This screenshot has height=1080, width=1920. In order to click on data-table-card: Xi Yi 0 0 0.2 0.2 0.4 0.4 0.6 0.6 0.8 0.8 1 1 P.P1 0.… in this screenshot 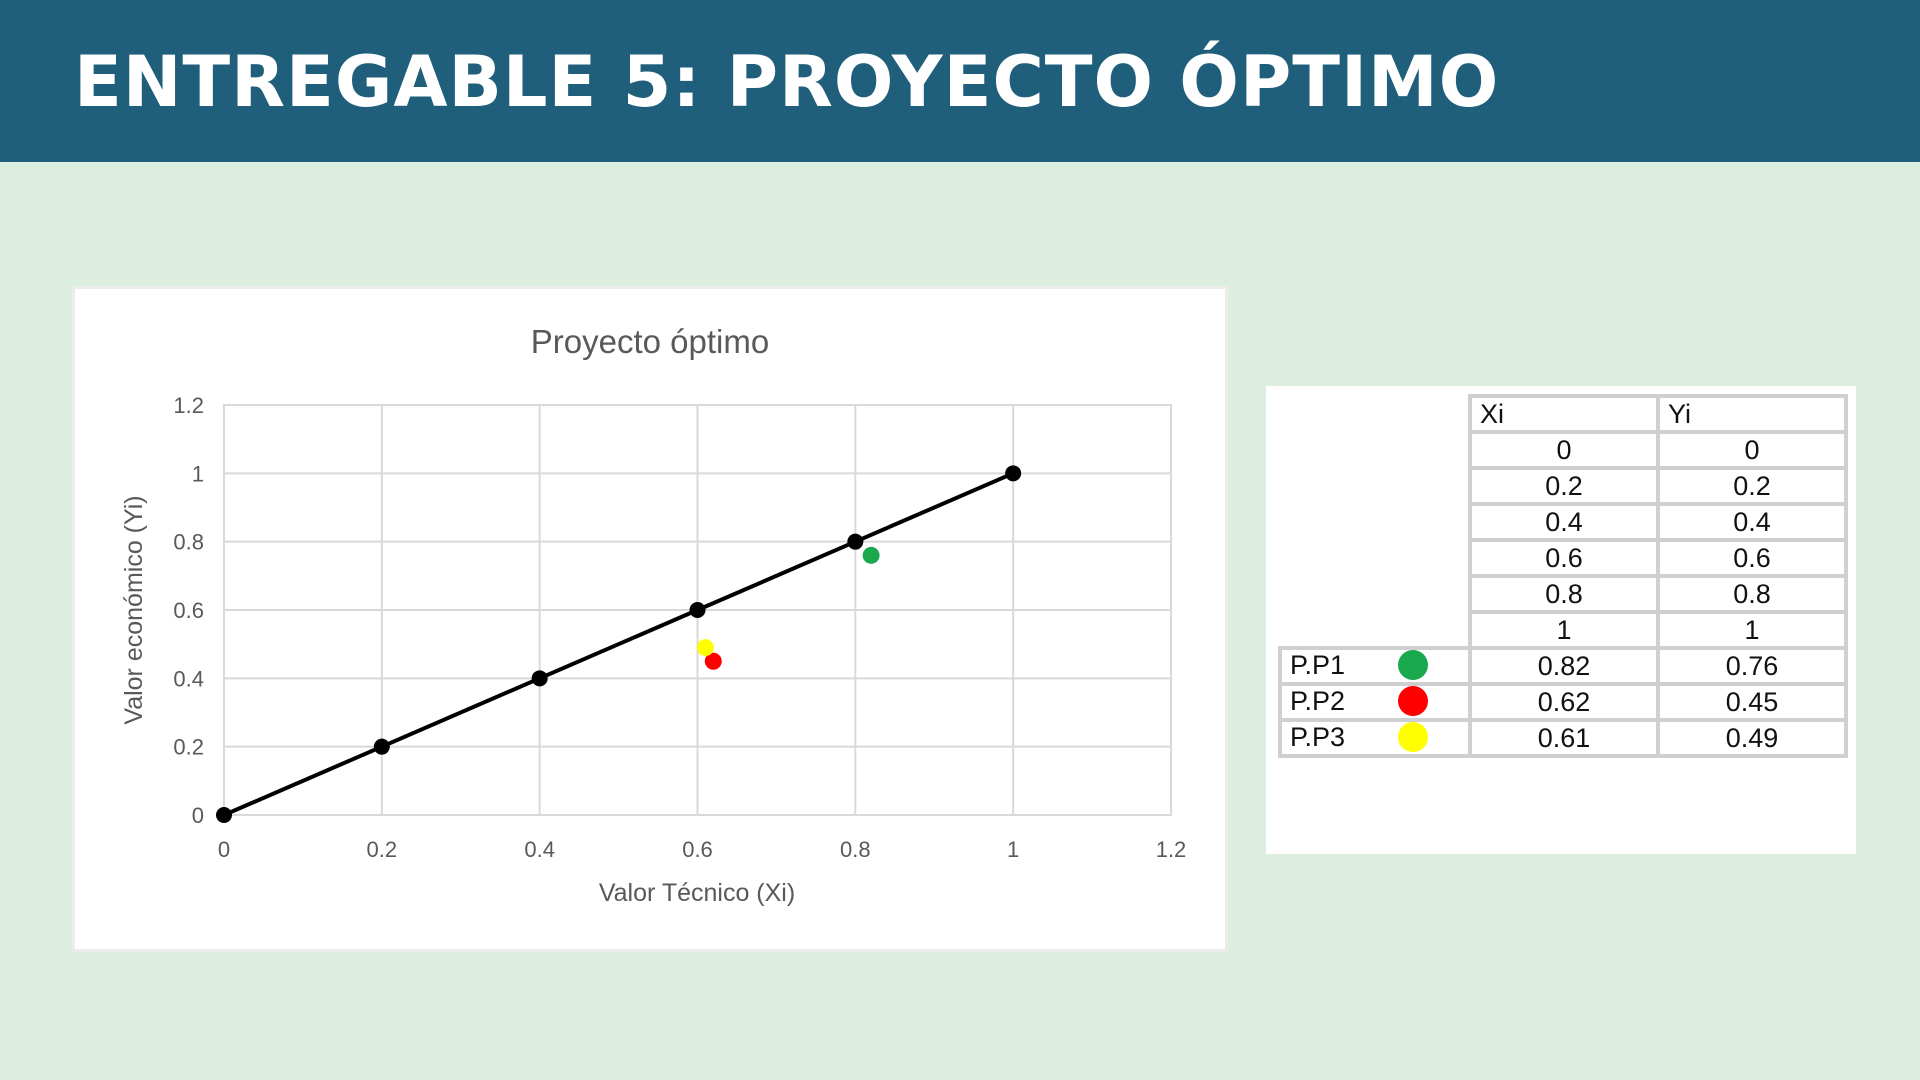, I will do `click(1561, 620)`.